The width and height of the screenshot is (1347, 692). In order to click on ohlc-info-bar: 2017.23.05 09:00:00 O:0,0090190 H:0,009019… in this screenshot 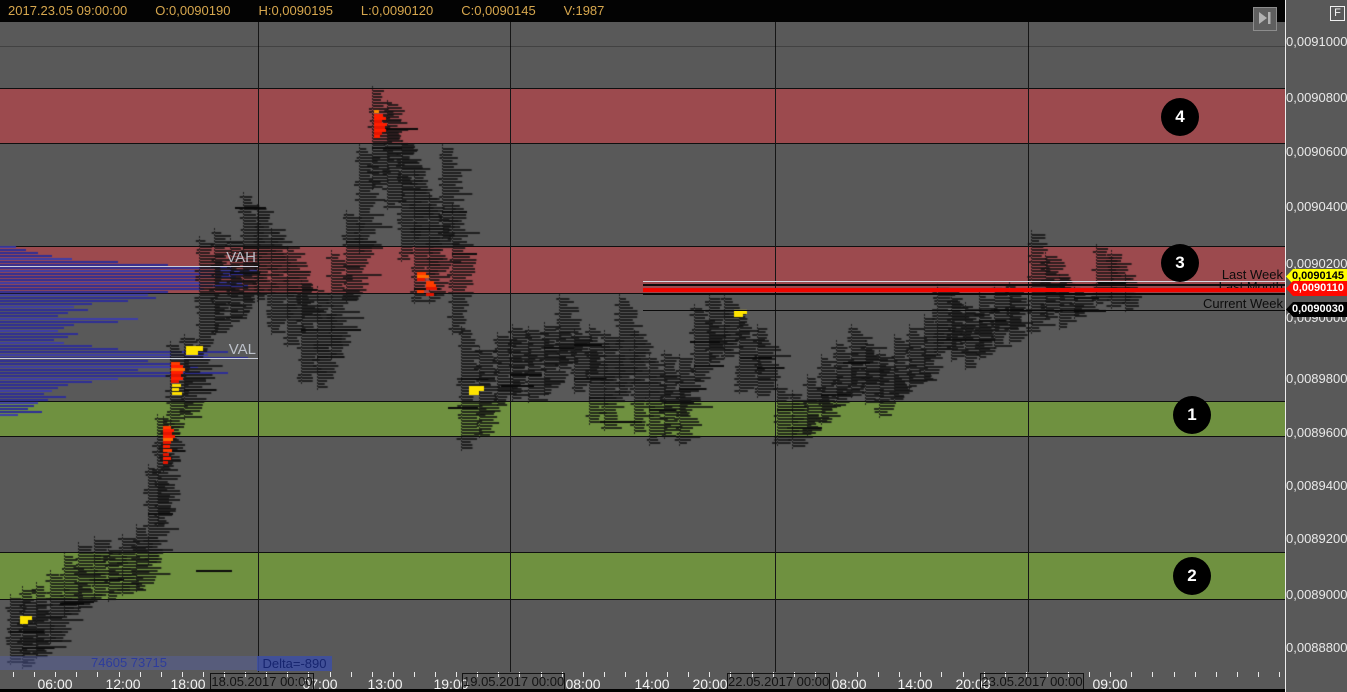, I will do `click(673, 11)`.